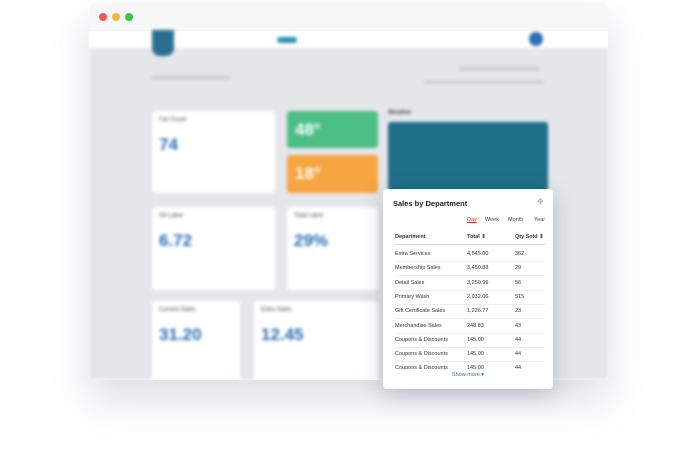 Image resolution: width=699 pixels, height=461 pixels. I want to click on weather-title: Weather, so click(400, 113).